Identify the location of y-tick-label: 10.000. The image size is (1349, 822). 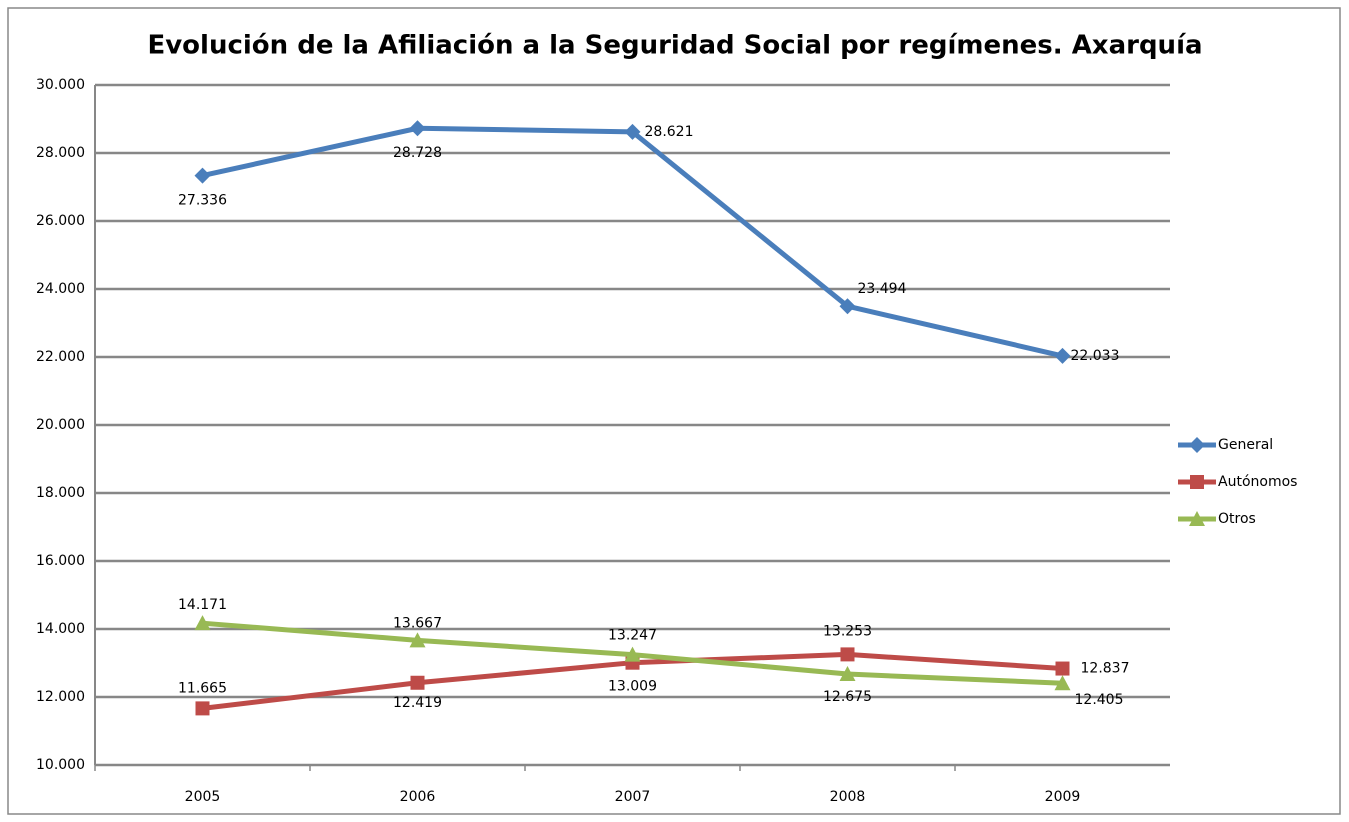
(60, 765).